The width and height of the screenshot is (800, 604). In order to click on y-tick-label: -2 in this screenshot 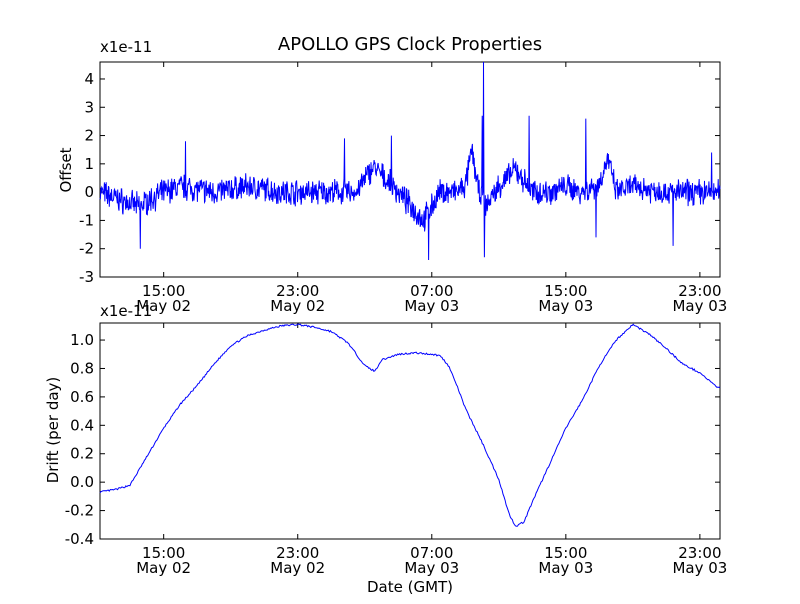, I will do `click(86, 249)`.